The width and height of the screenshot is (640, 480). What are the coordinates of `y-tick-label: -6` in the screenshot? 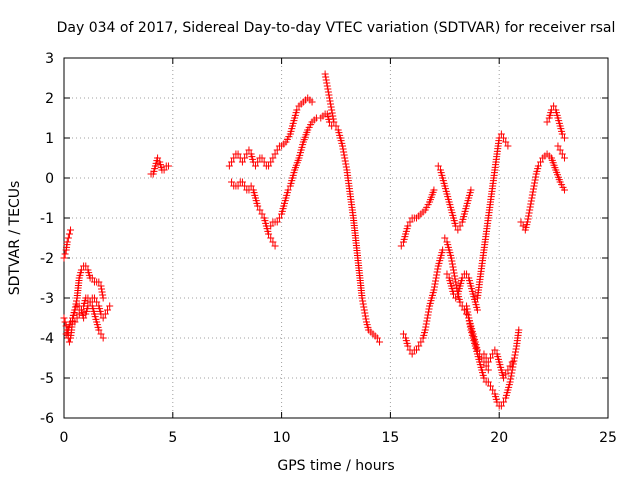 It's located at (47, 419).